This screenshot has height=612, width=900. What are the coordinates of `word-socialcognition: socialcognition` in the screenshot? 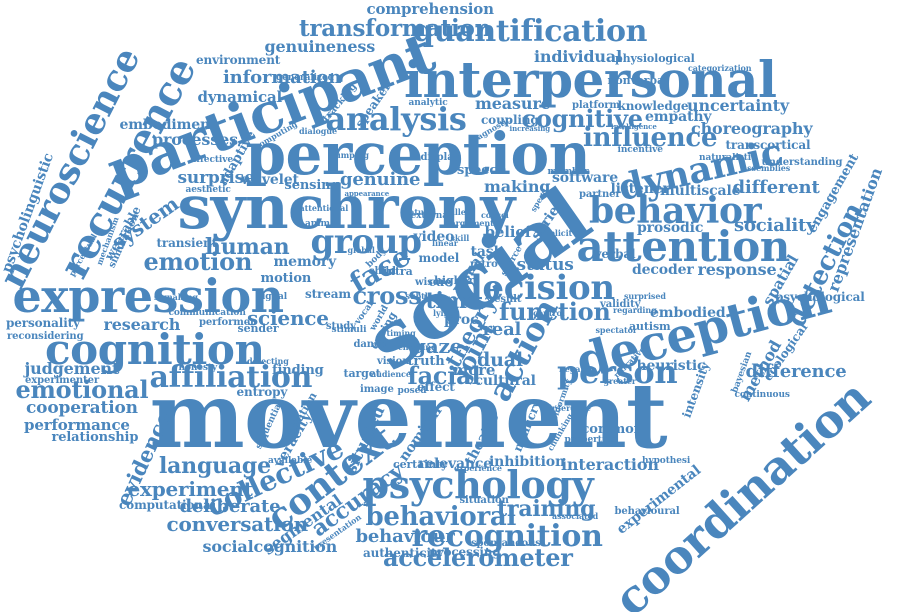 It's located at (270, 546).